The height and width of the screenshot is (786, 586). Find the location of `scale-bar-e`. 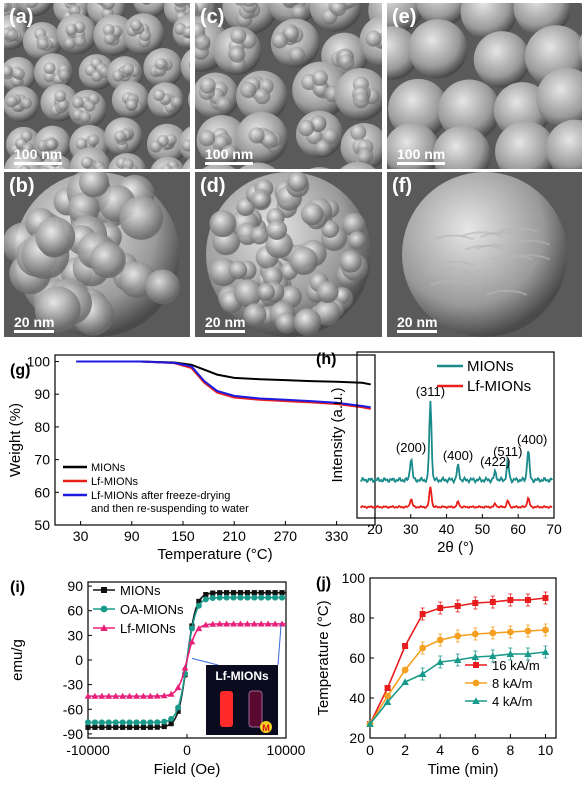

scale-bar-e is located at coordinates (421, 163).